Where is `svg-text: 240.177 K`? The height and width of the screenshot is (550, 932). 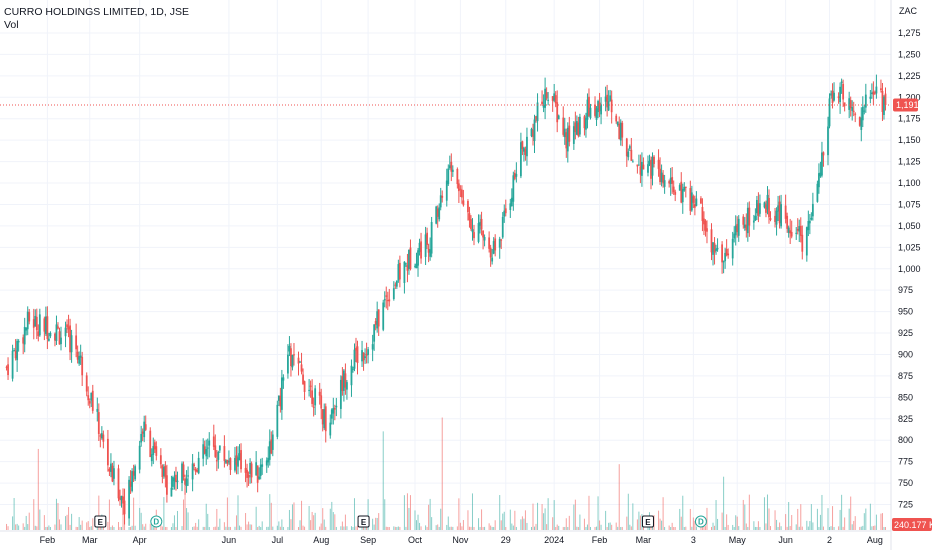 svg-text: 240.177 K is located at coordinates (913, 525).